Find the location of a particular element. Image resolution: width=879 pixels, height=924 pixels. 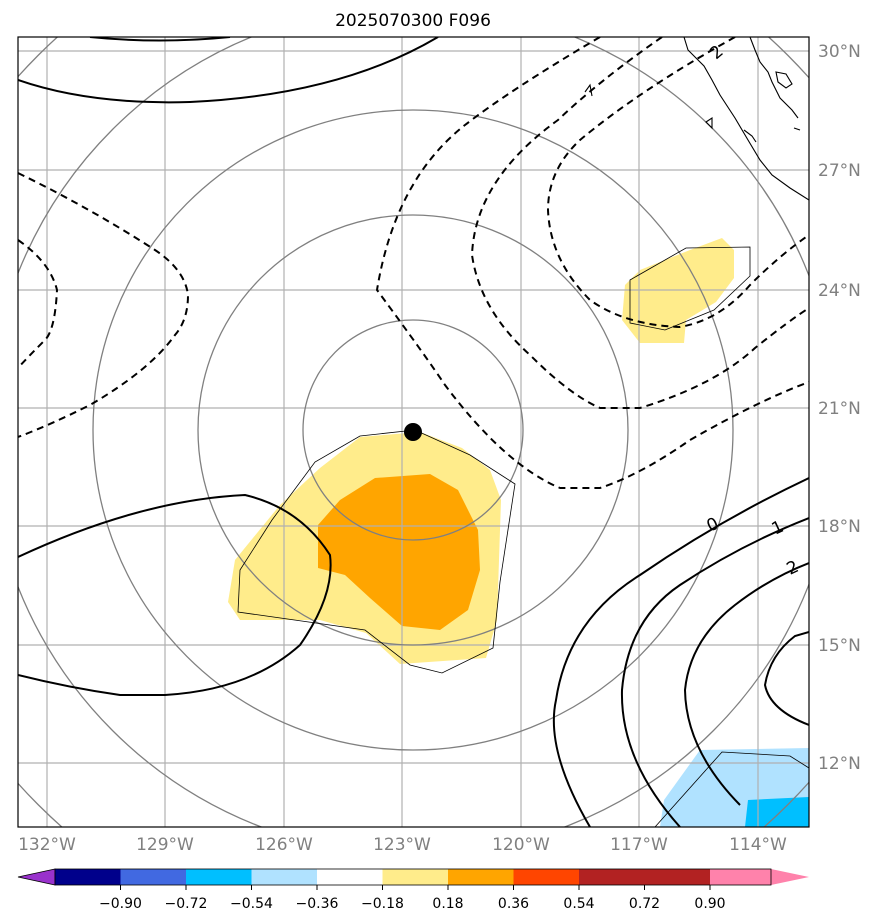

colorbar-tick-label: 0.18 is located at coordinates (447, 904).